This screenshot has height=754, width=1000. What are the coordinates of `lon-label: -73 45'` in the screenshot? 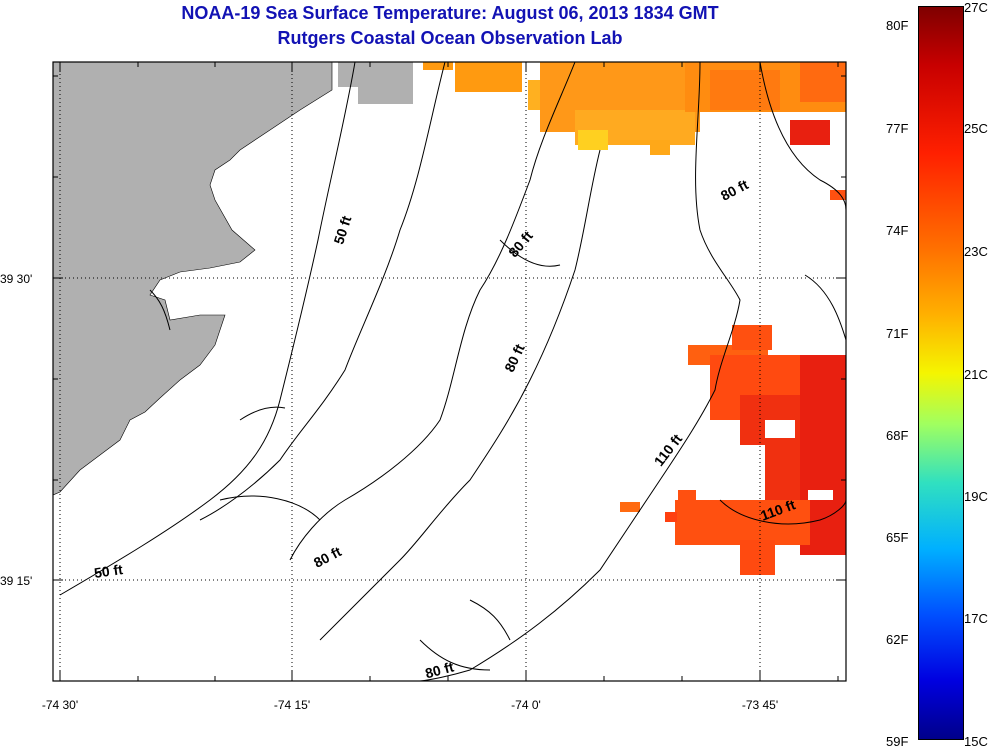 It's located at (760, 705).